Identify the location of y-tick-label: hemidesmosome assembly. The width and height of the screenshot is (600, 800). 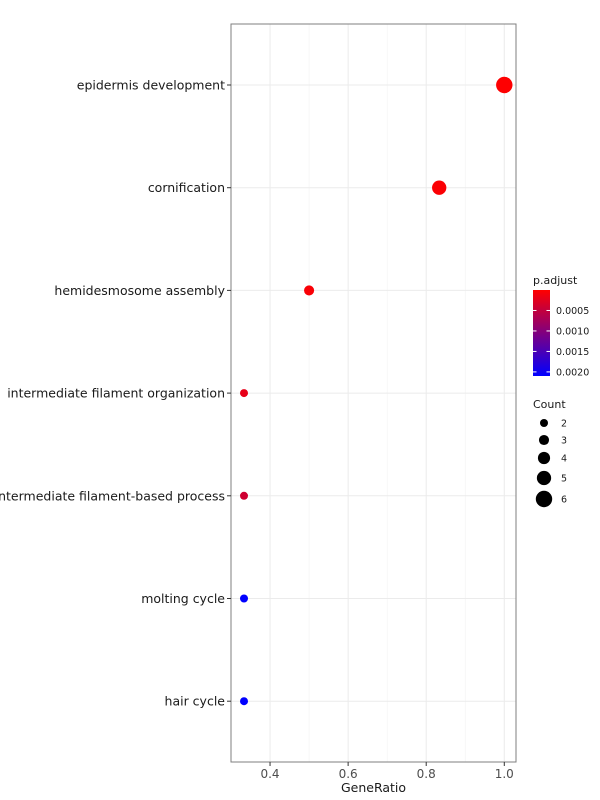
(139, 290).